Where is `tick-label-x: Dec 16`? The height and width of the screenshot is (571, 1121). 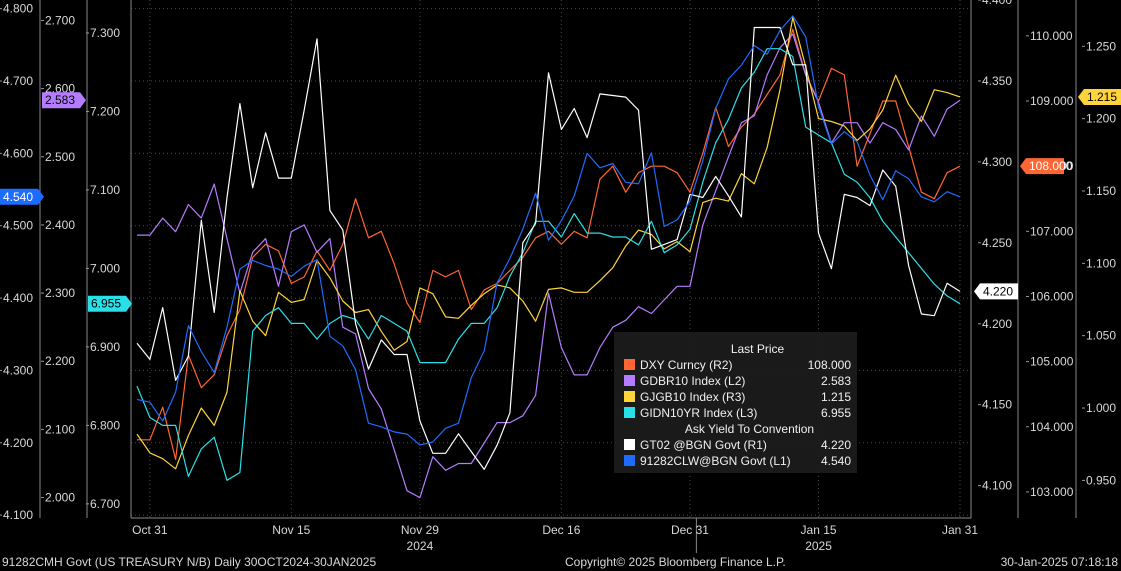
tick-label-x: Dec 16 is located at coordinates (561, 530).